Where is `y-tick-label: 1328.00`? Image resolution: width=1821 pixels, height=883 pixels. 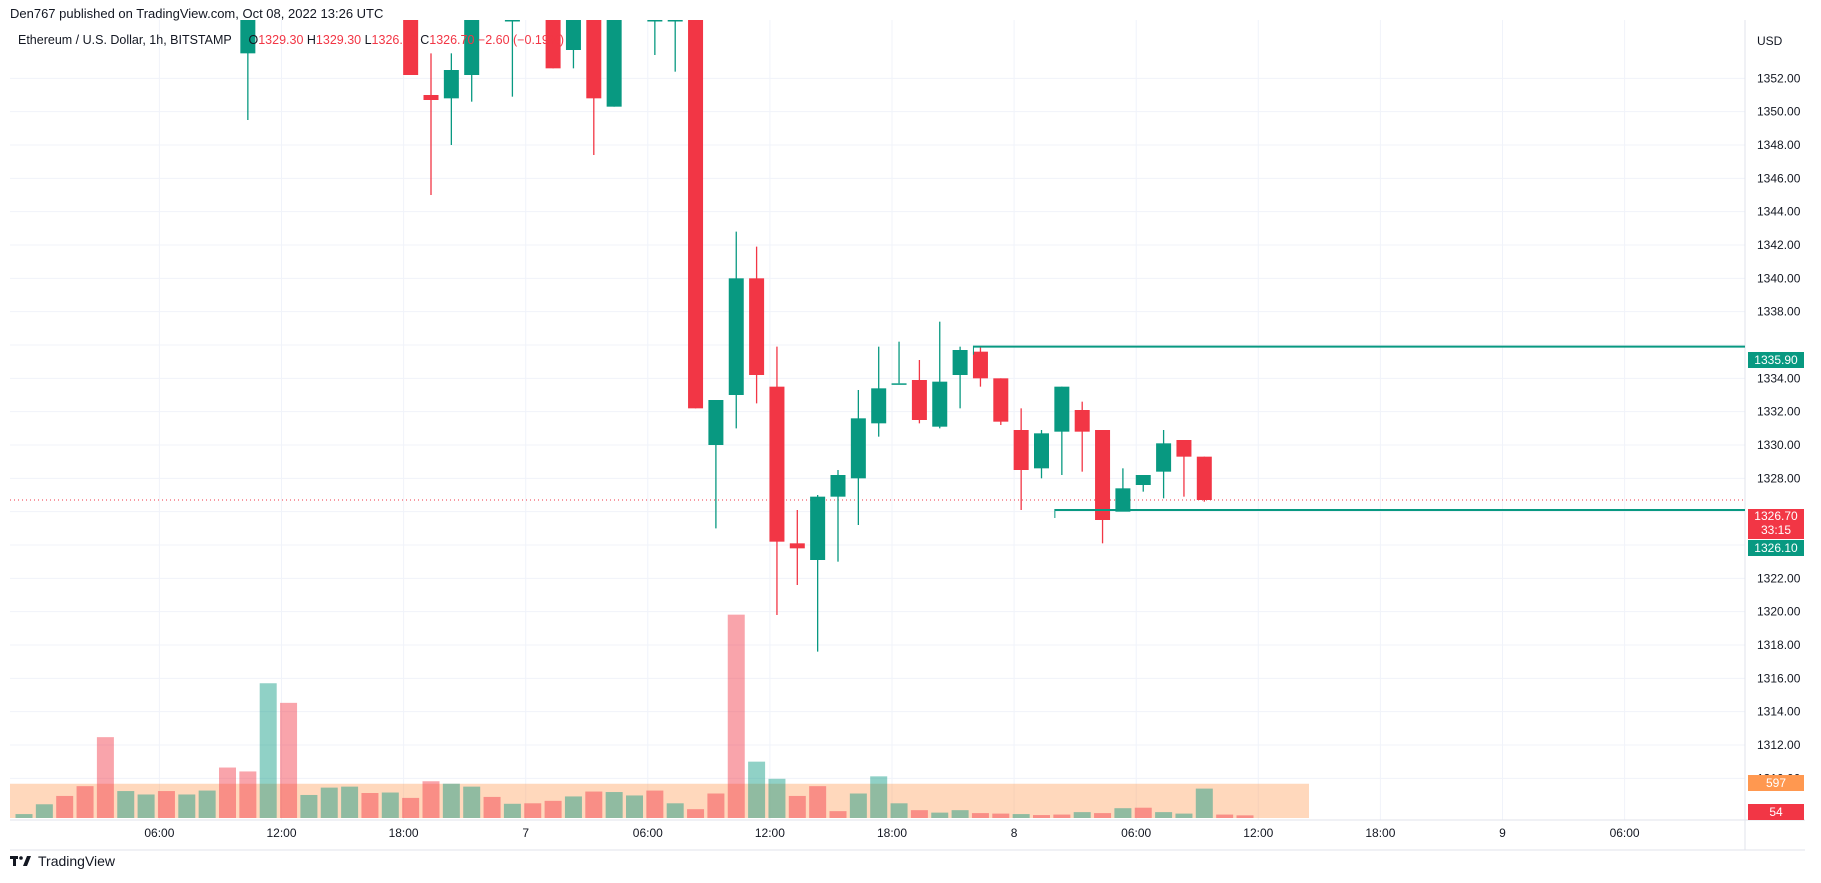
y-tick-label: 1328.00 is located at coordinates (1779, 478).